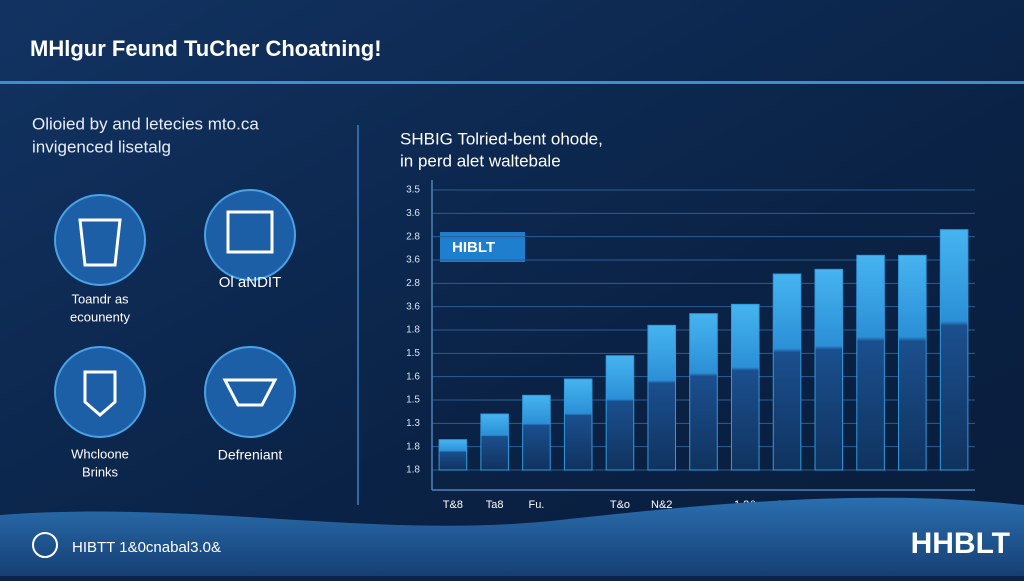 This screenshot has width=1024, height=581. Describe the element at coordinates (206, 48) in the screenshot. I see `title: MHlgur Feund TuCher Choatning!` at that location.